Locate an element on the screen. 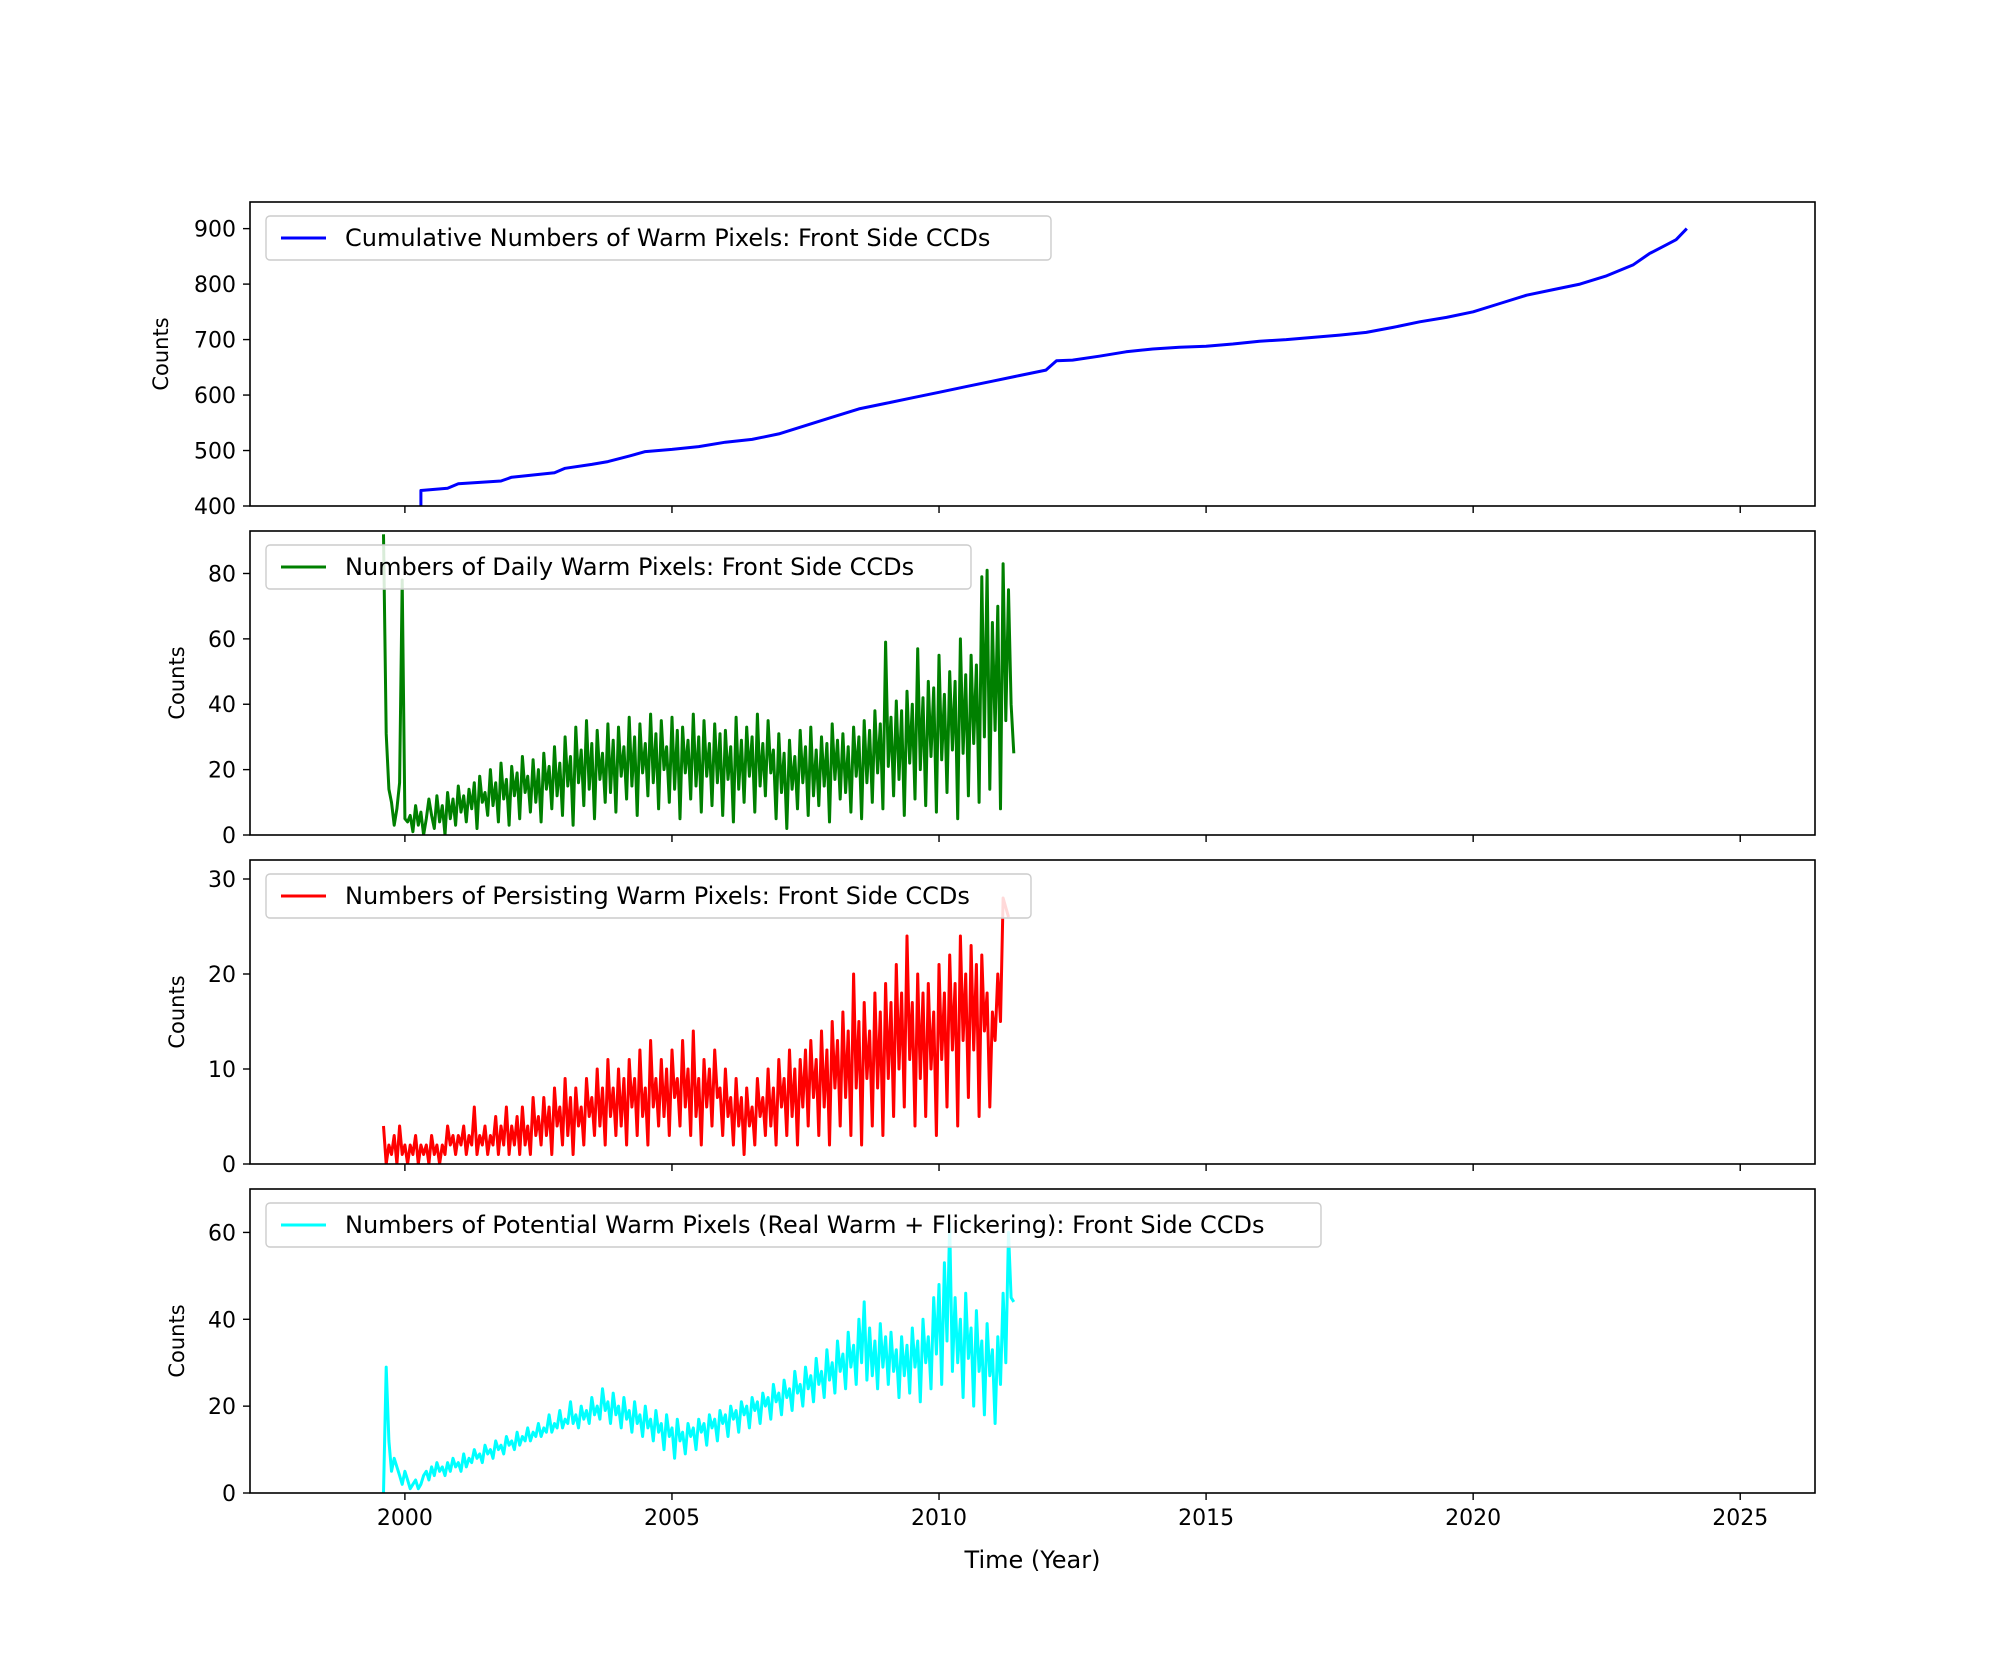 The width and height of the screenshot is (2000, 1664). x-tick-label: 2000 is located at coordinates (405, 1518).